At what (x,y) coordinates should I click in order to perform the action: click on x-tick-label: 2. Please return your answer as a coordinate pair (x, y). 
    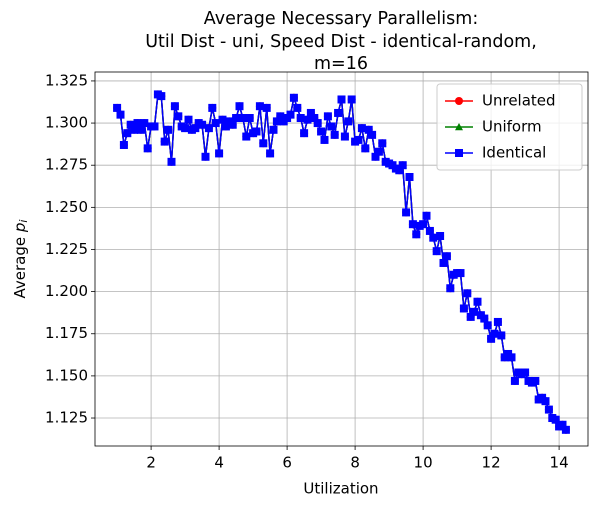
    Looking at the image, I should click on (151, 463).